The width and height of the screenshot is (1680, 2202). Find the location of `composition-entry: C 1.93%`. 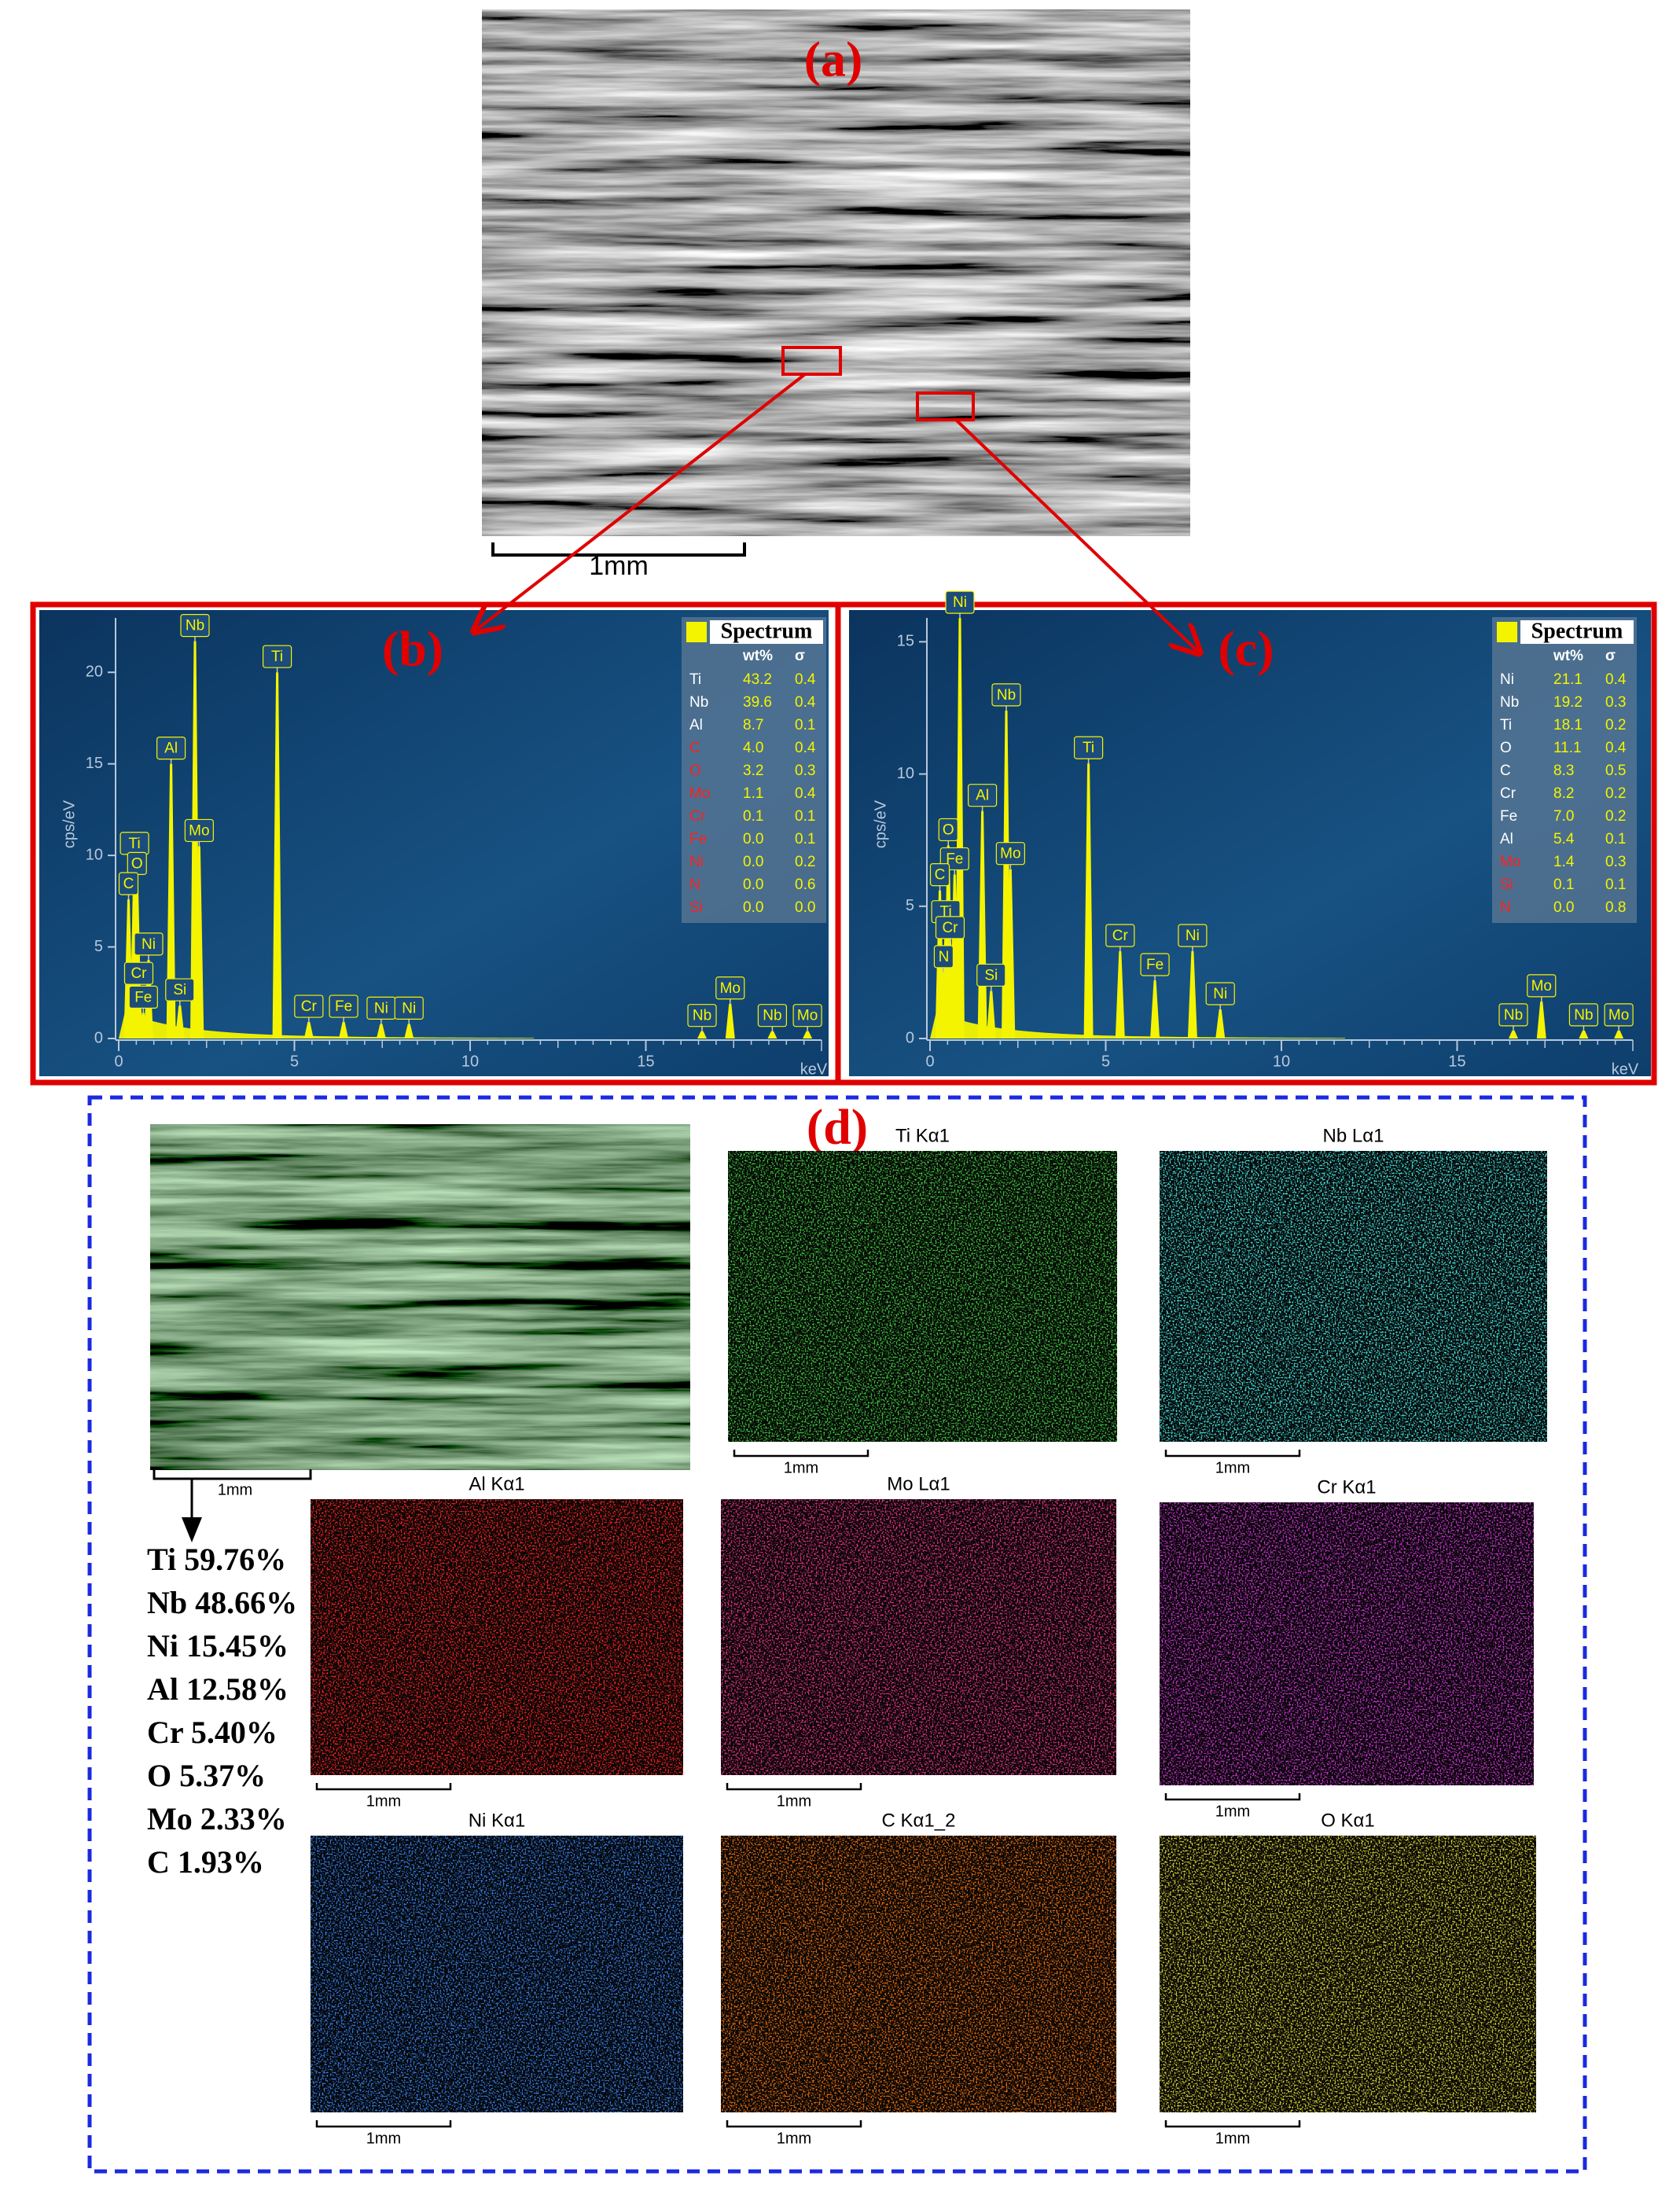

composition-entry: C 1.93% is located at coordinates (205, 1862).